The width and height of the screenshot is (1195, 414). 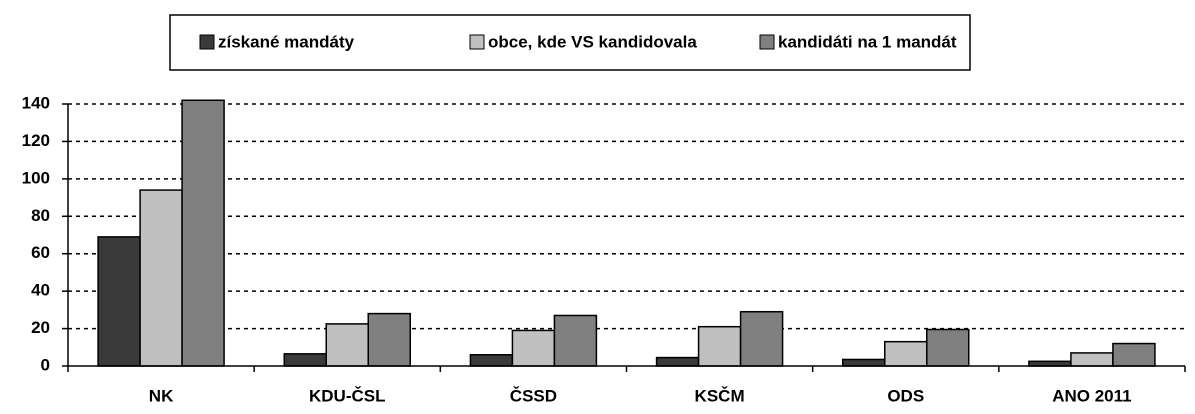 I want to click on x-tick-label: ČSSD, so click(x=533, y=395).